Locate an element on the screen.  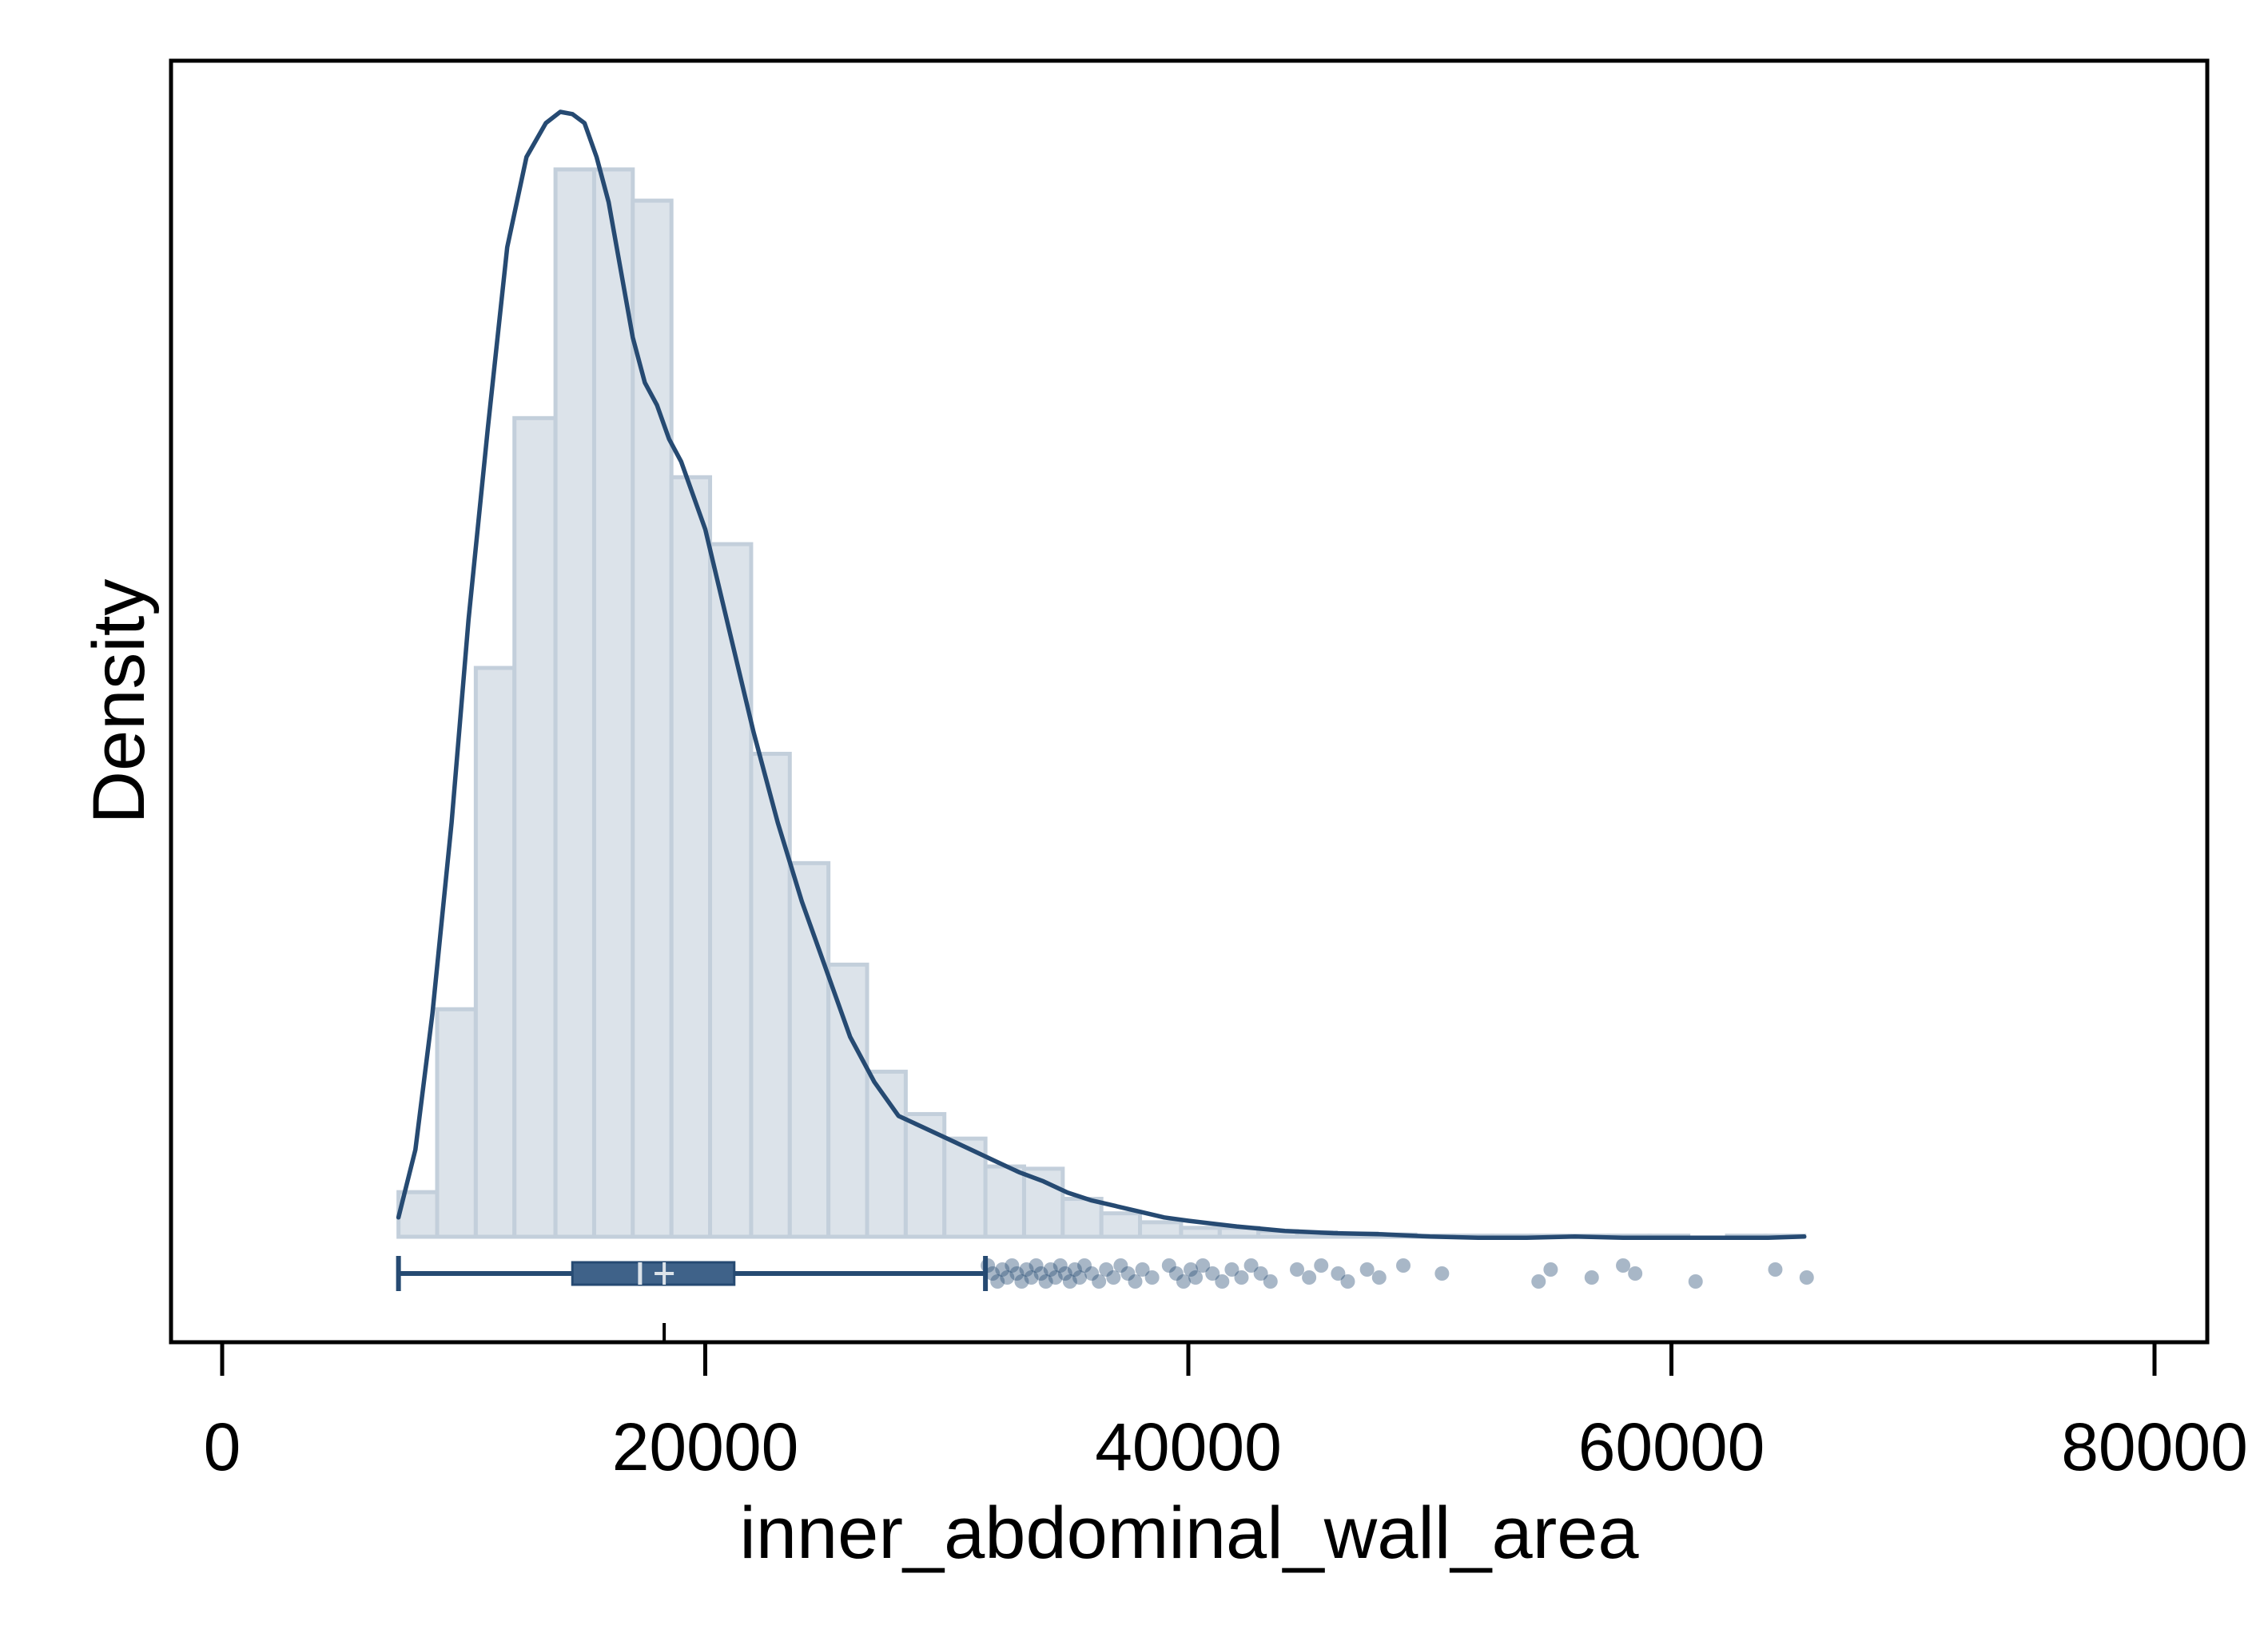
iqr-box is located at coordinates (653, 1273).